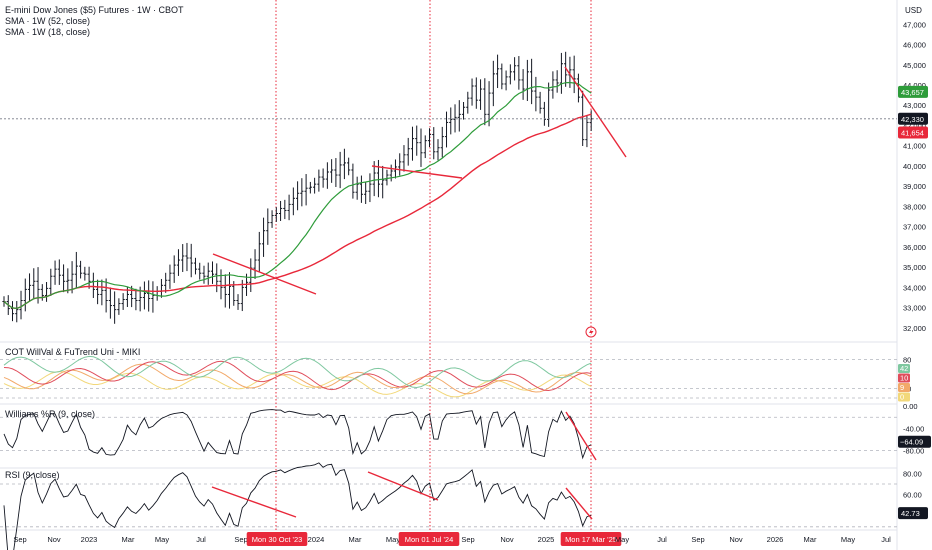 This screenshot has width=932, height=550. I want to click on williams-value-badge, so click(914, 441).